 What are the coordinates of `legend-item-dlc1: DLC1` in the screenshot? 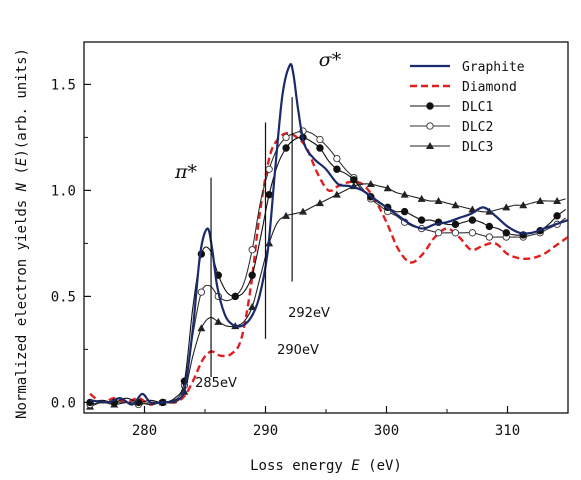 It's located at (451, 107).